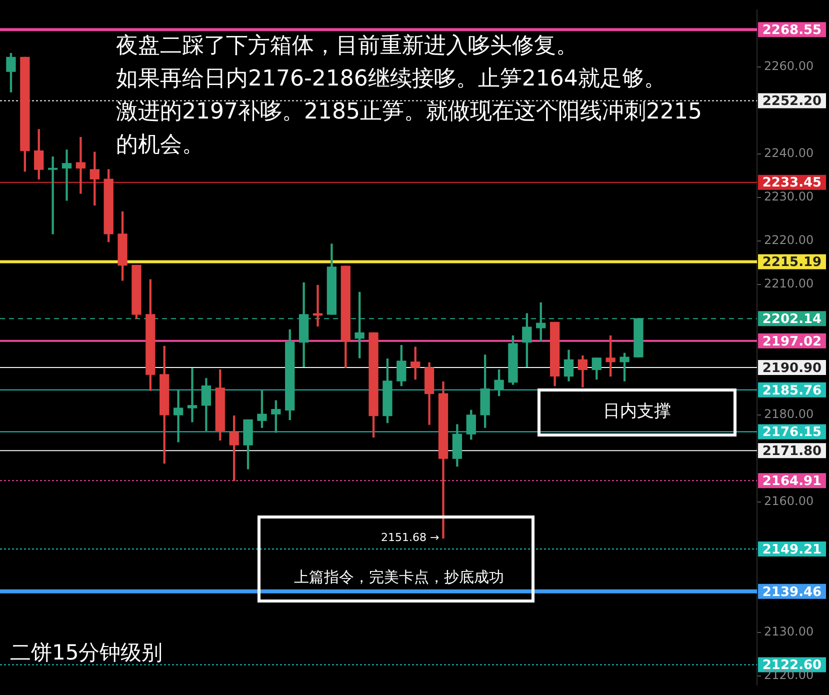 This screenshot has height=695, width=829. I want to click on annotation: 夜盘二踩了下方箱体，目前重新进入哆头修复。, so click(347, 46).